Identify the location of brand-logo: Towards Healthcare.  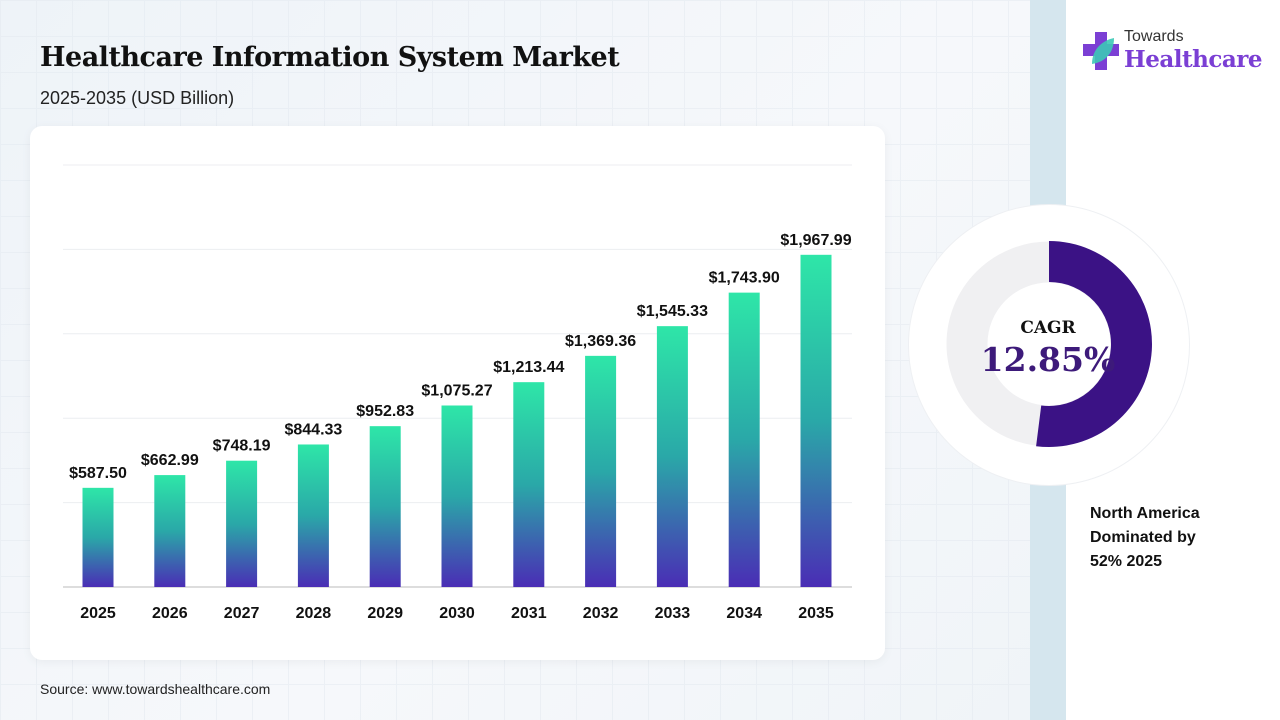
(1172, 53).